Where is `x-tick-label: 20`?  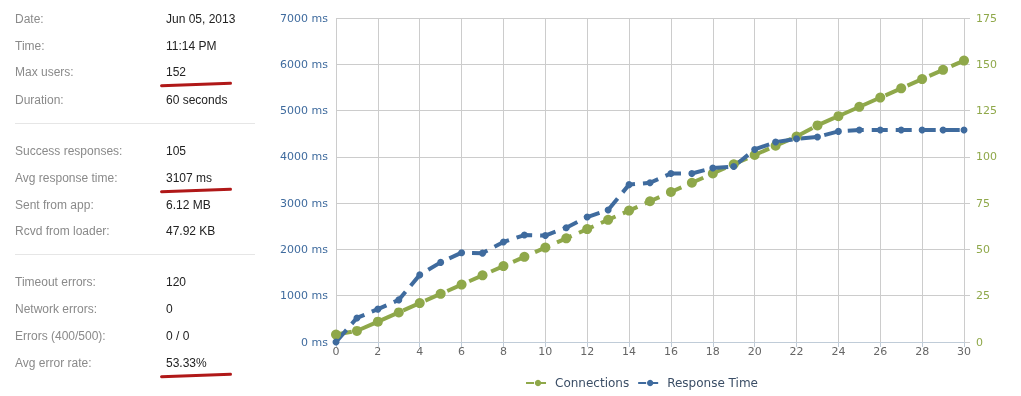 x-tick-label: 20 is located at coordinates (754, 351).